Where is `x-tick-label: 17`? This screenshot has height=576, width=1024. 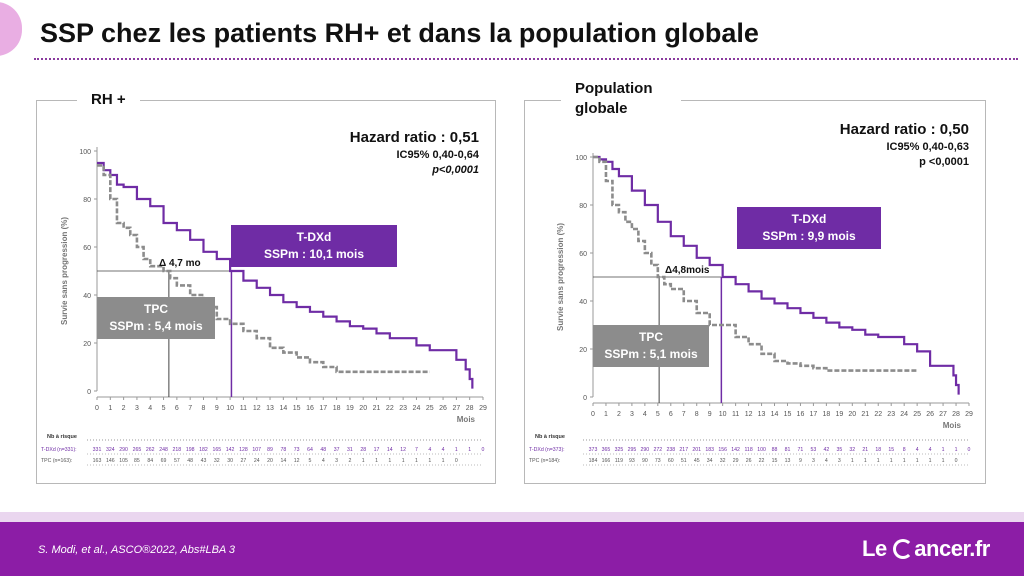
x-tick-label: 17 is located at coordinates (323, 408).